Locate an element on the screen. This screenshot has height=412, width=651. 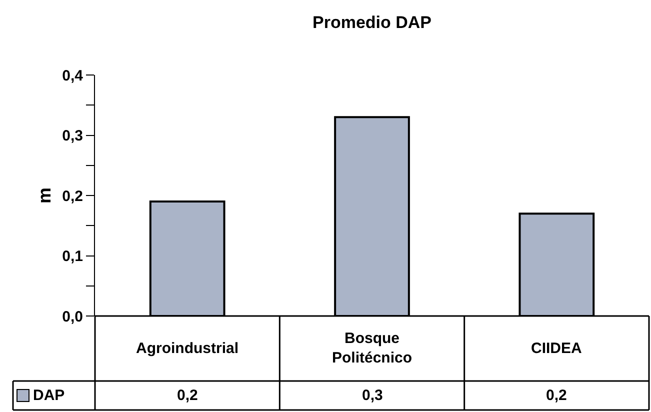
y-tick-label: 0,3 is located at coordinates (72, 136).